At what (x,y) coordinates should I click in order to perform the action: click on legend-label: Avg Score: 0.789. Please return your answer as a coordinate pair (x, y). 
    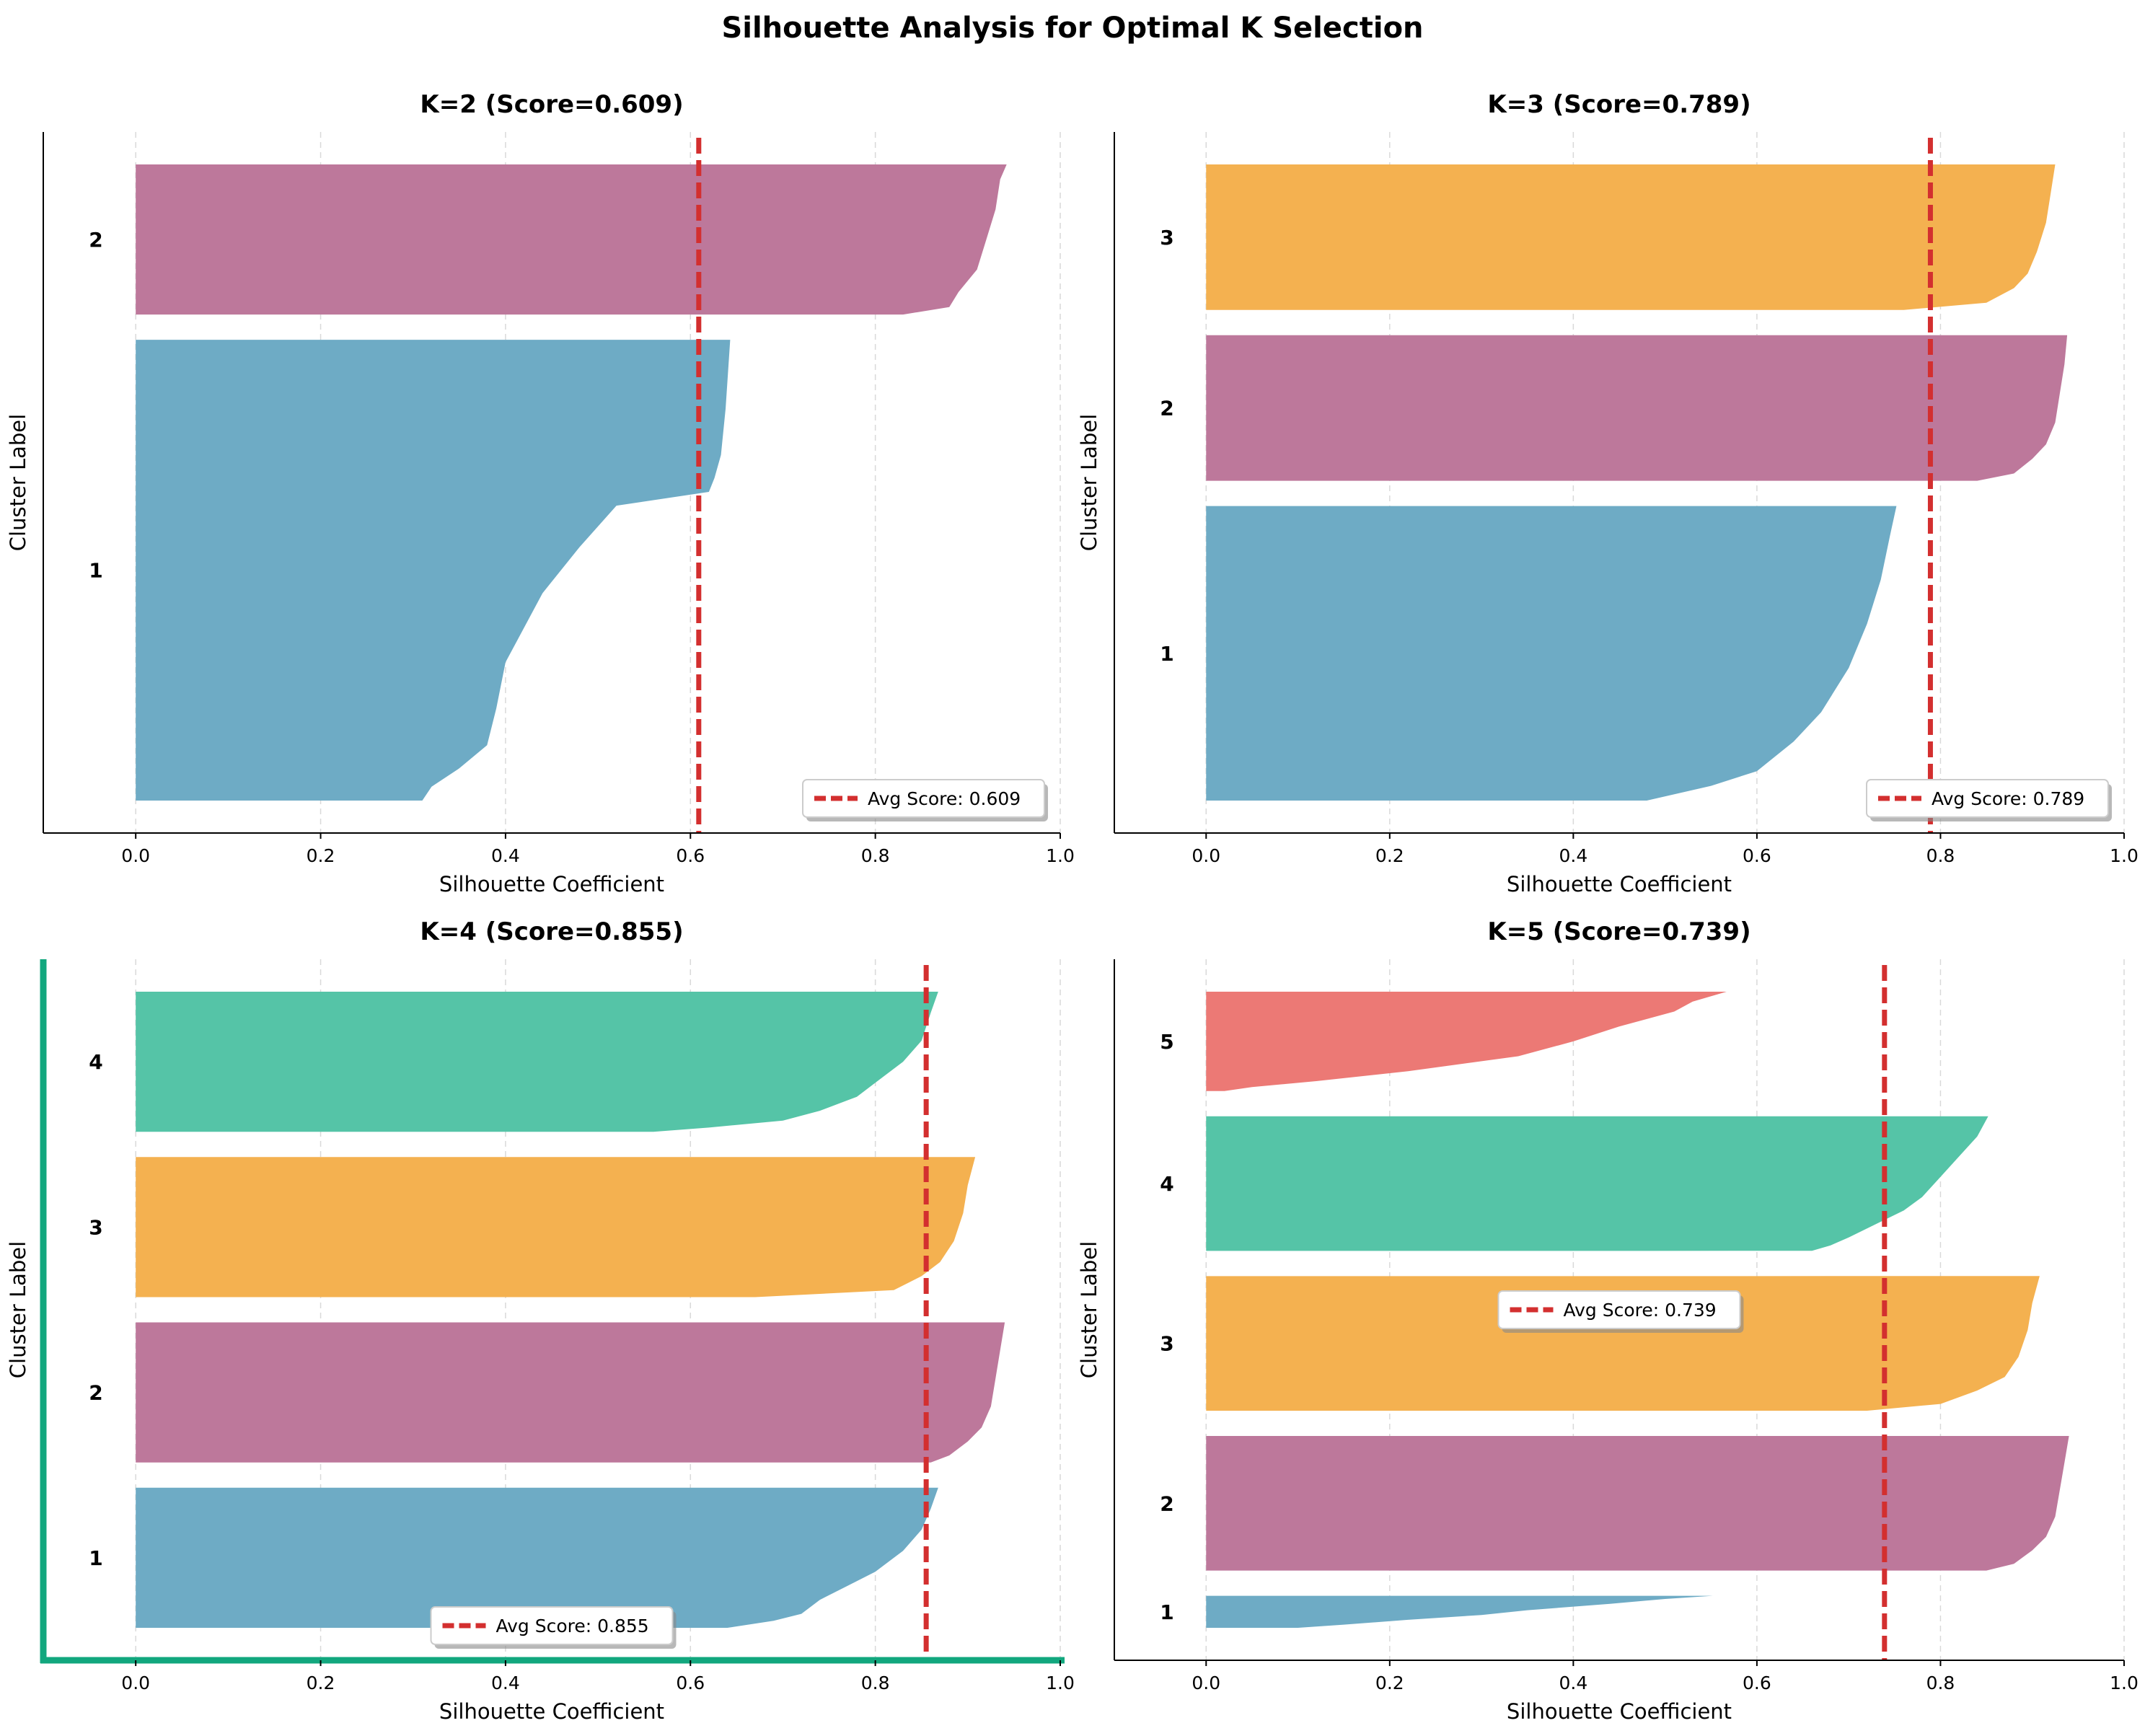
    Looking at the image, I should click on (2008, 798).